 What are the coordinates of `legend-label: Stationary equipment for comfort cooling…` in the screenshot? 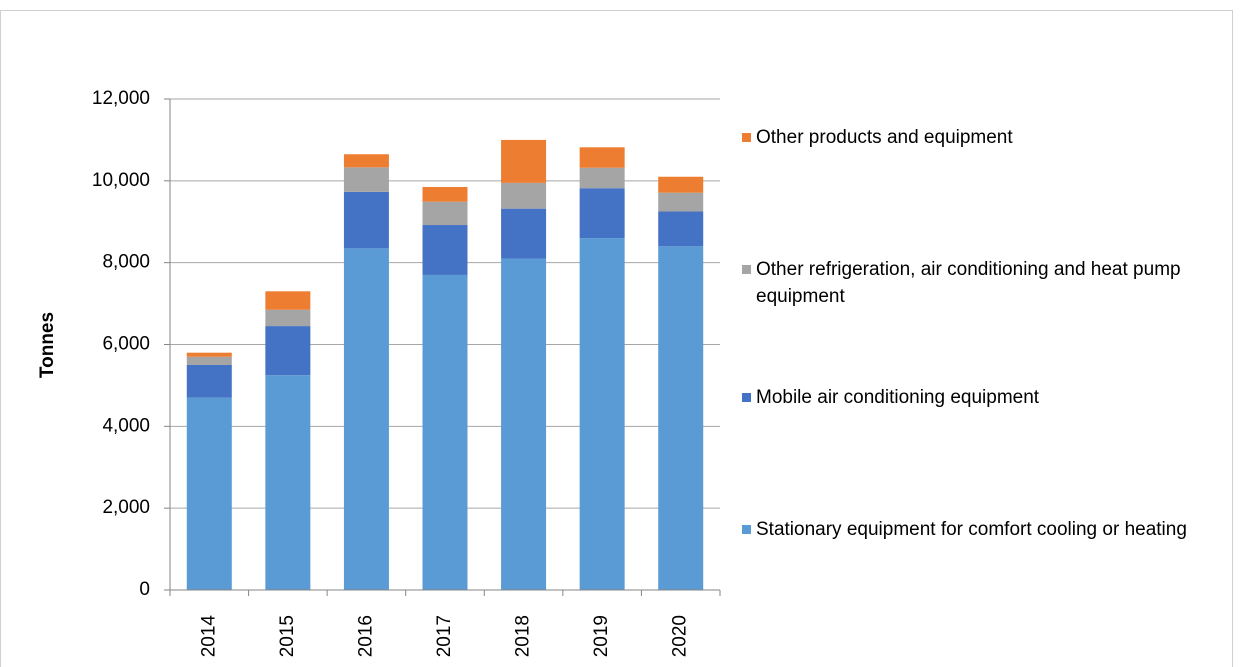 It's located at (971, 529).